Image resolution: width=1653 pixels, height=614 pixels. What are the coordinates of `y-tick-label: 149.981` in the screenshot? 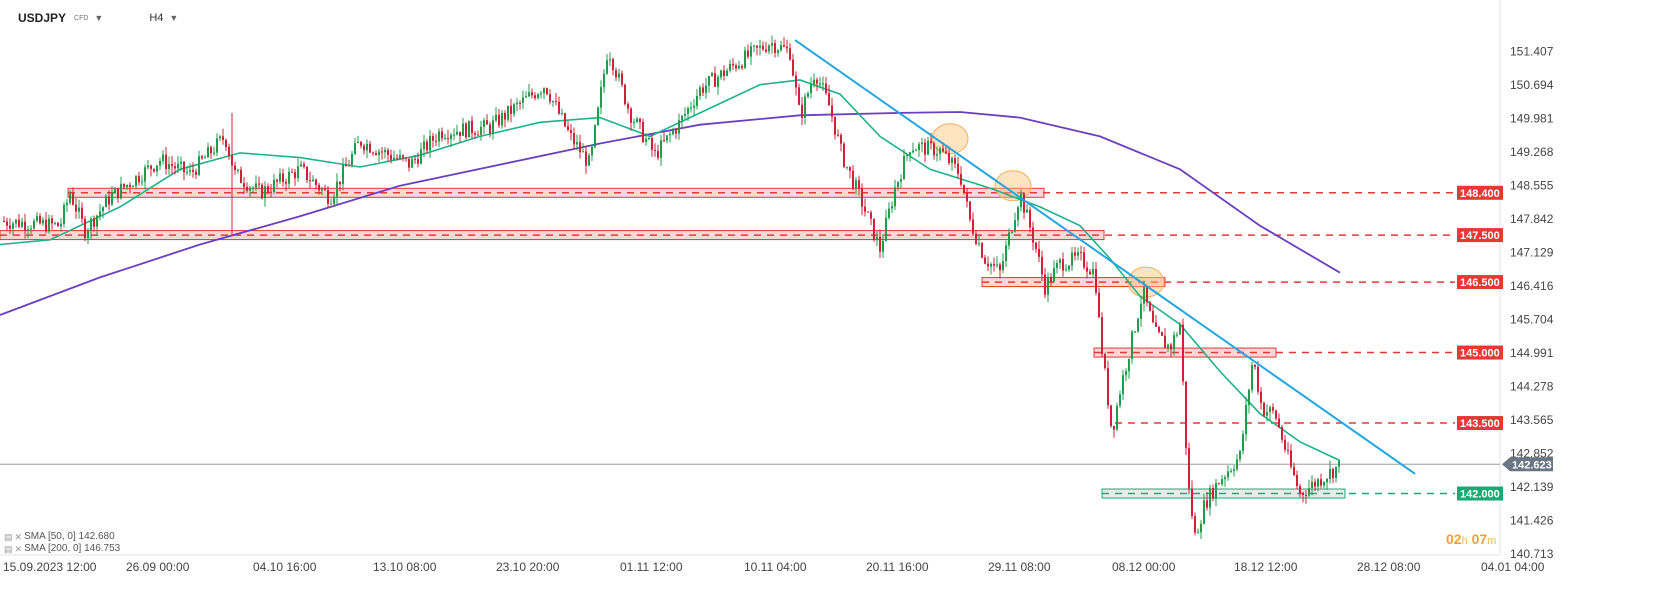 It's located at (1532, 119).